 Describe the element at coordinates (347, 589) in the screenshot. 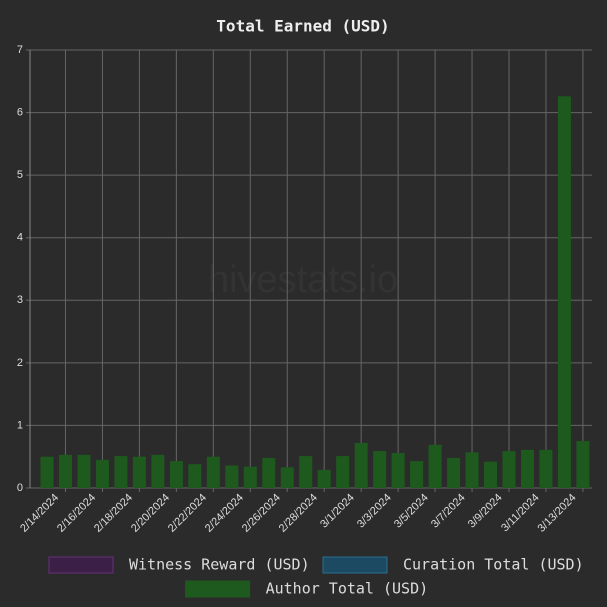

I see `legend-label: Author Total (USD)` at that location.